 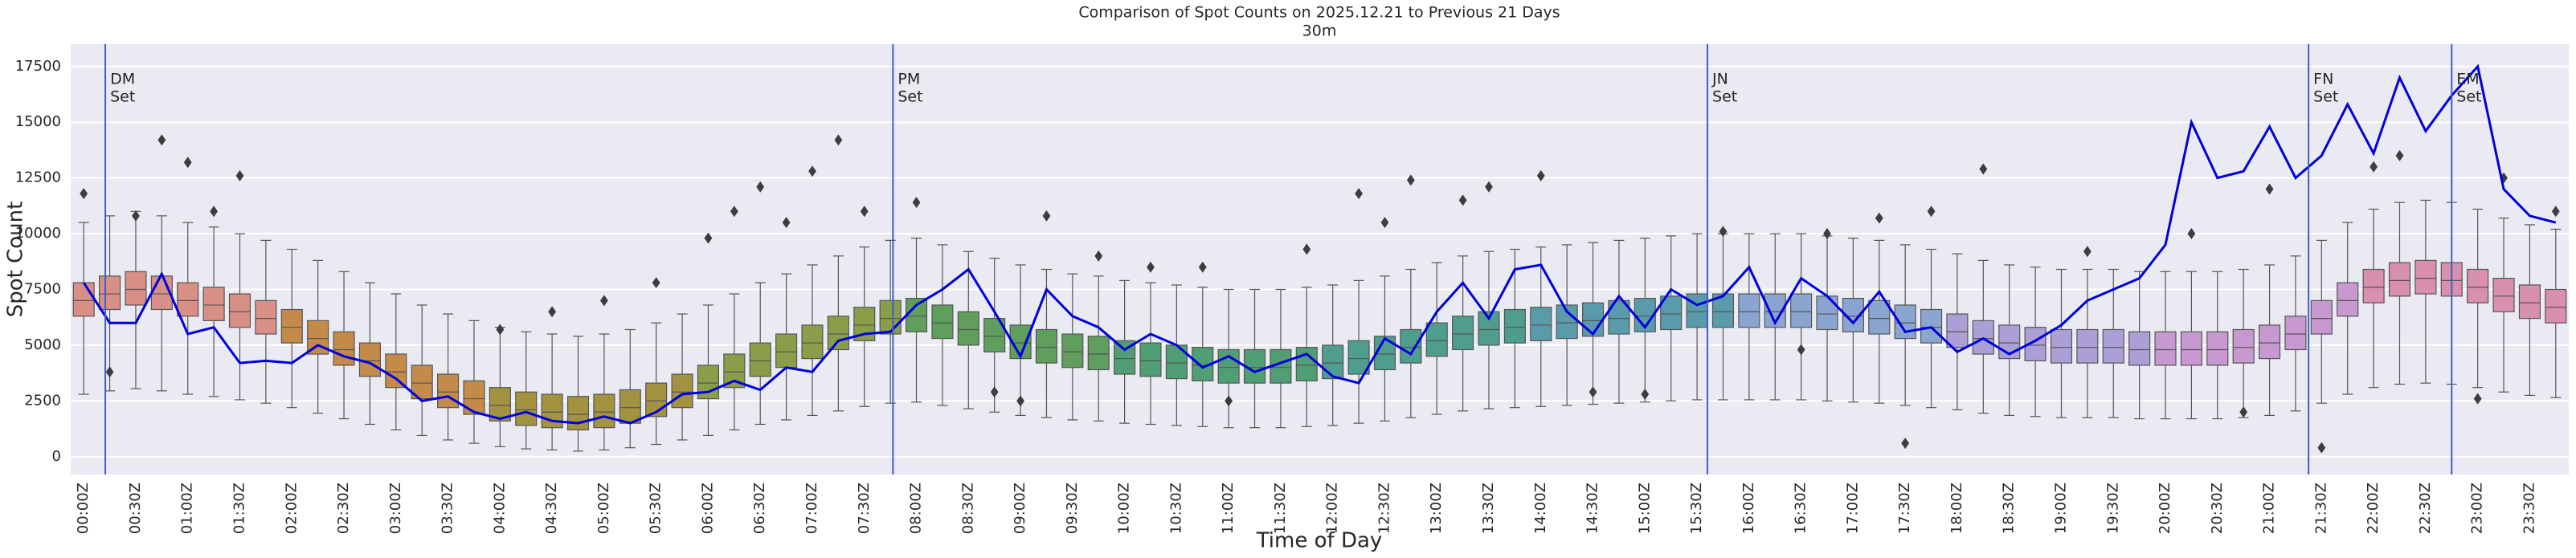 What do you see at coordinates (811, 508) in the screenshot?
I see `x-tick-label: 07:00Z` at bounding box center [811, 508].